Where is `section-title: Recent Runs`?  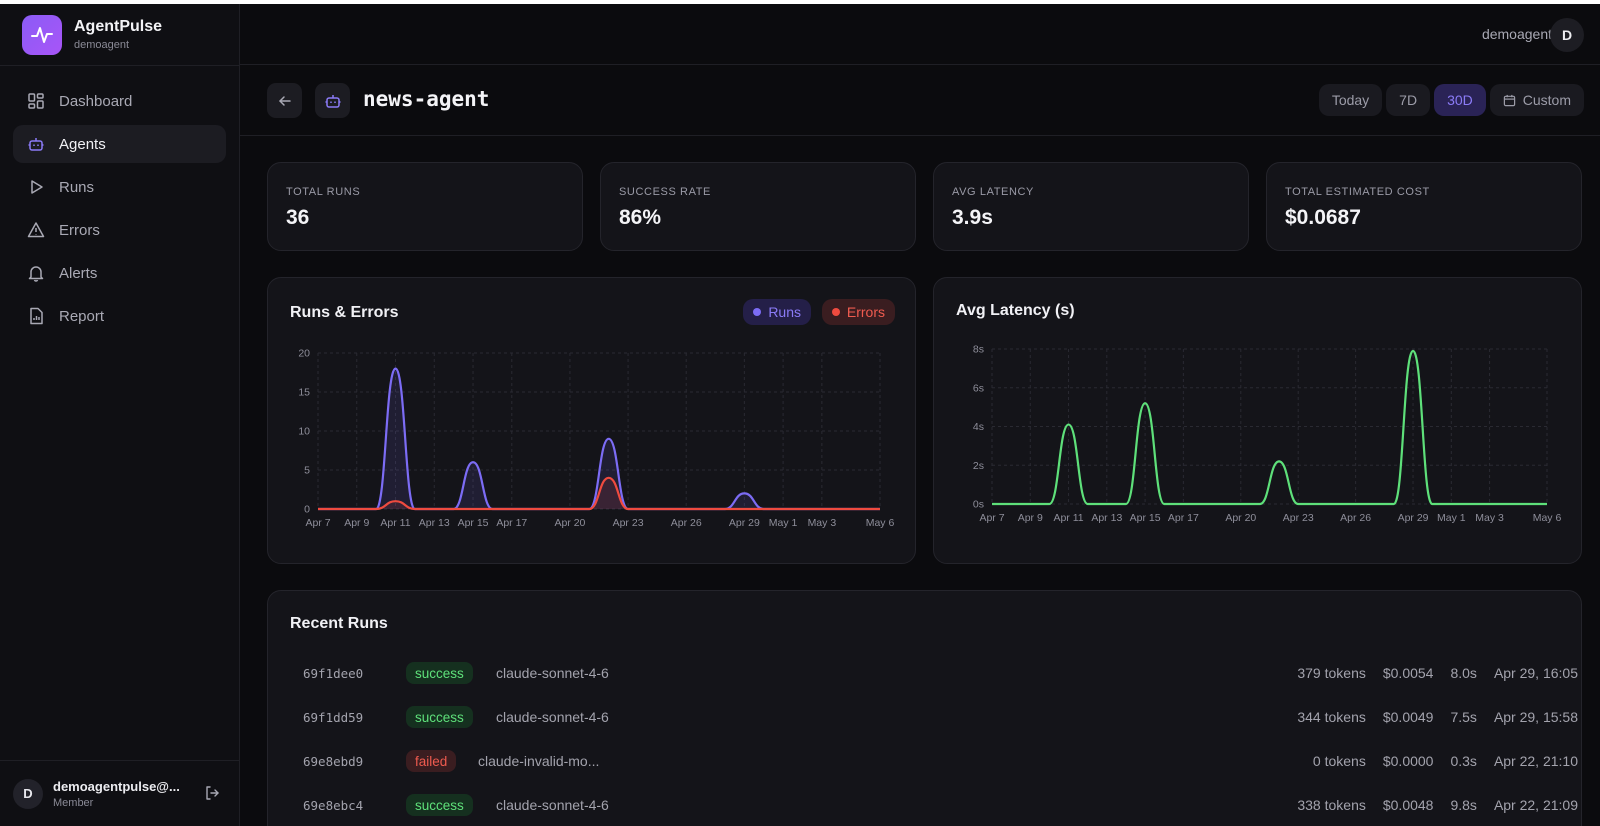 section-title: Recent Runs is located at coordinates (339, 623).